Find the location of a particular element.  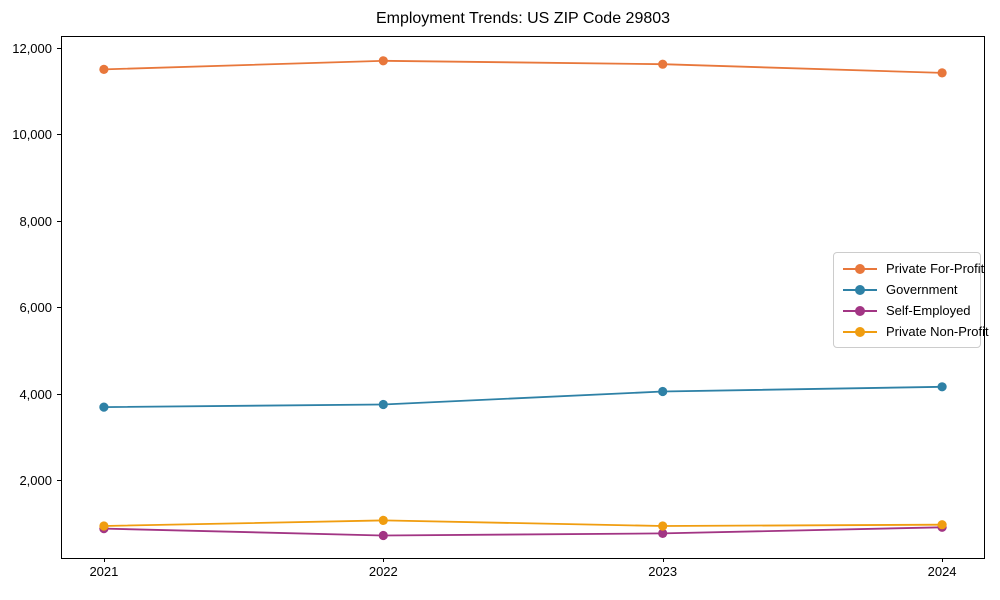

y-tick-label: 12,000 is located at coordinates (32, 48).